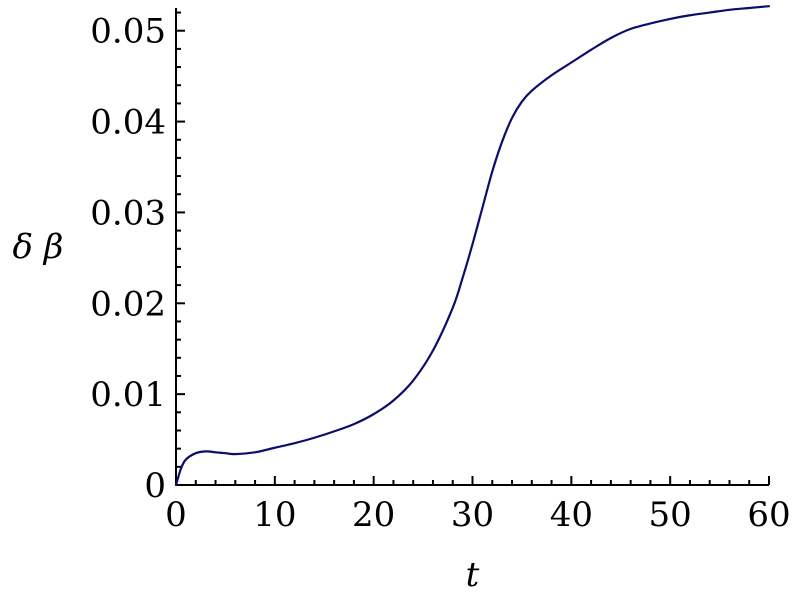  I want to click on x-tick-label: 0, so click(176, 515).